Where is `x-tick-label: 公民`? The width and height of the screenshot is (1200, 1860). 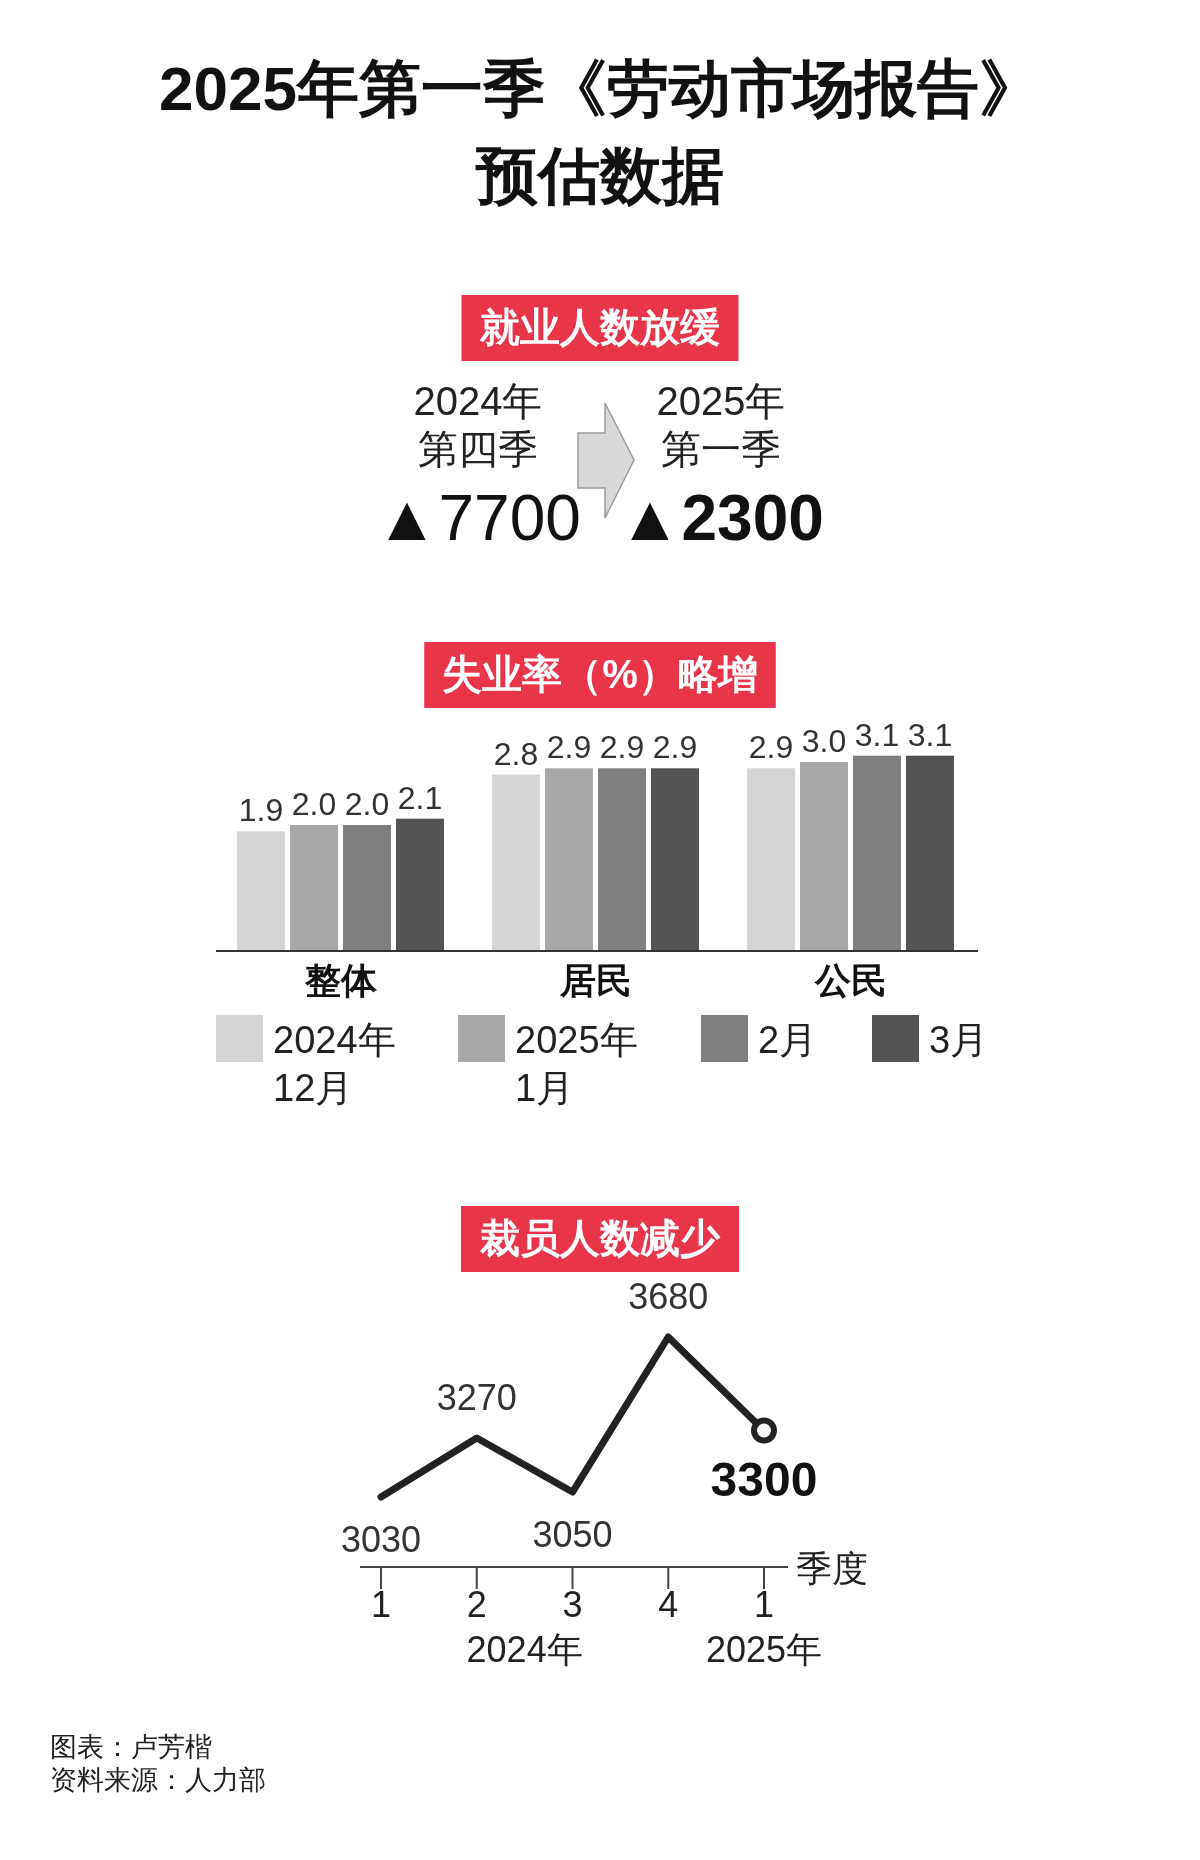 x-tick-label: 公民 is located at coordinates (850, 980).